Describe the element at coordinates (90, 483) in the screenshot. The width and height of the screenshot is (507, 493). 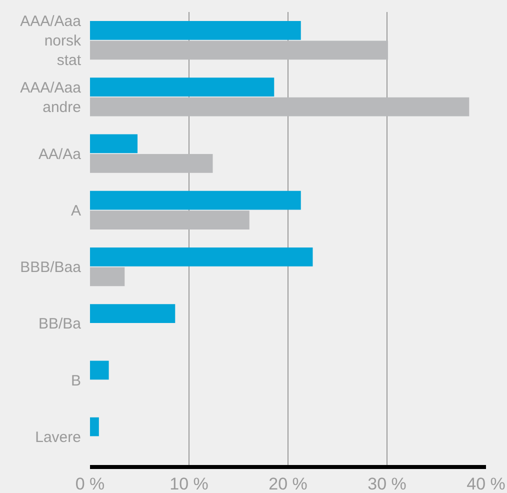
I see `x-tick-label: 0 %` at that location.